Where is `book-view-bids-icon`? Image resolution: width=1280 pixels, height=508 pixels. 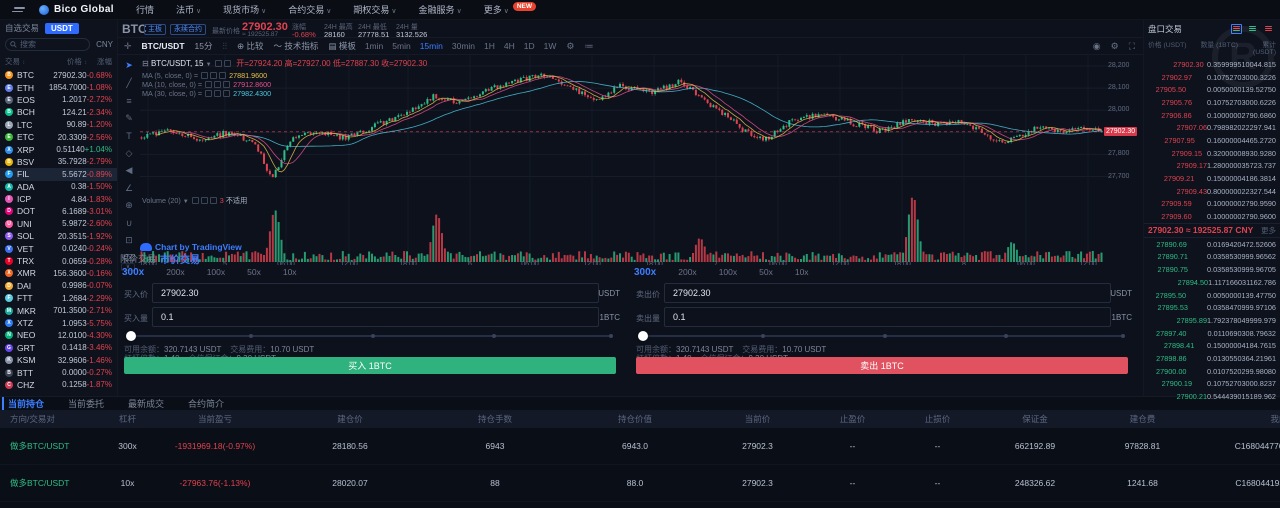 book-view-bids-icon is located at coordinates (1252, 29).